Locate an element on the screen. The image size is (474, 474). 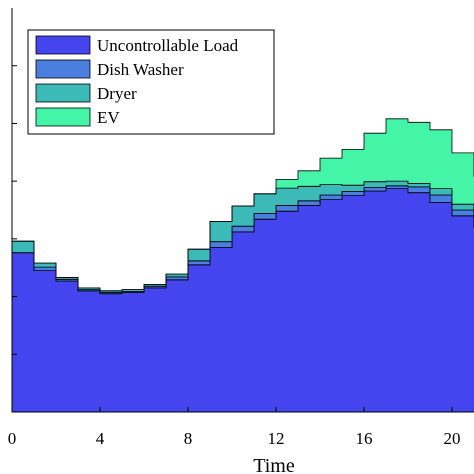
x-tick-label: 4 is located at coordinates (100, 438).